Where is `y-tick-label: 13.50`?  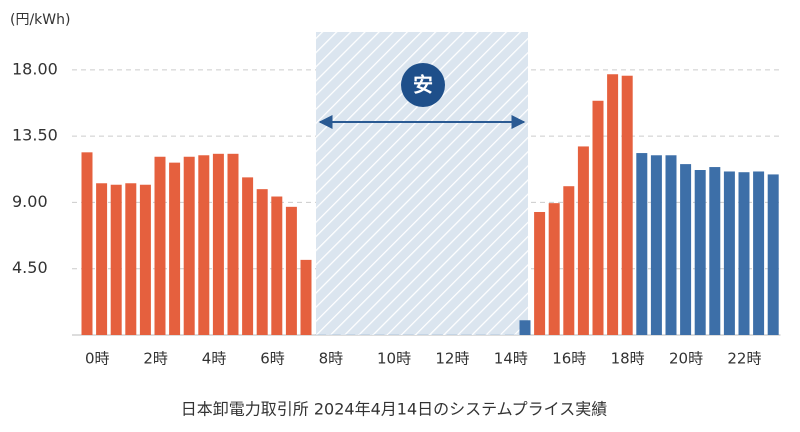
y-tick-label: 13.50 is located at coordinates (35, 135).